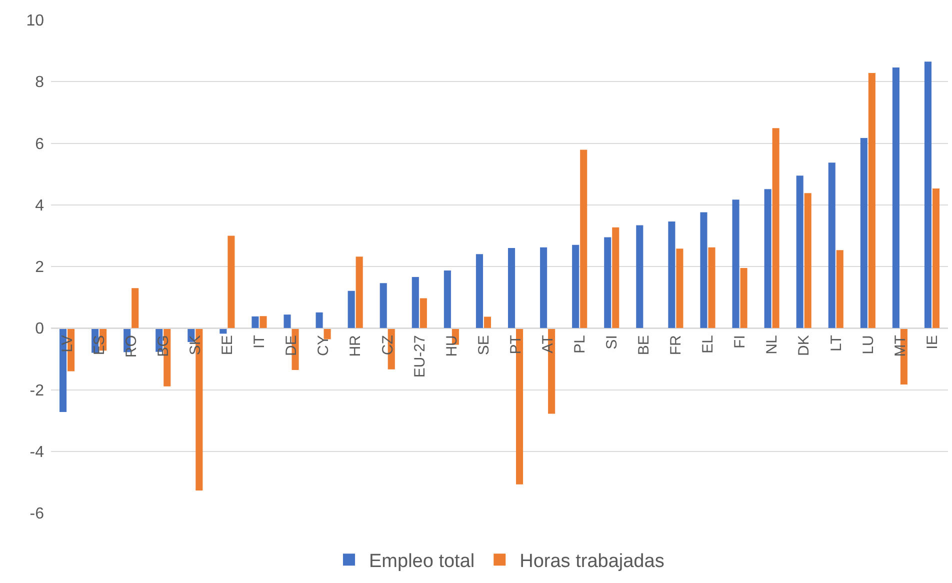  I want to click on x-tick-label: NL, so click(772, 344).